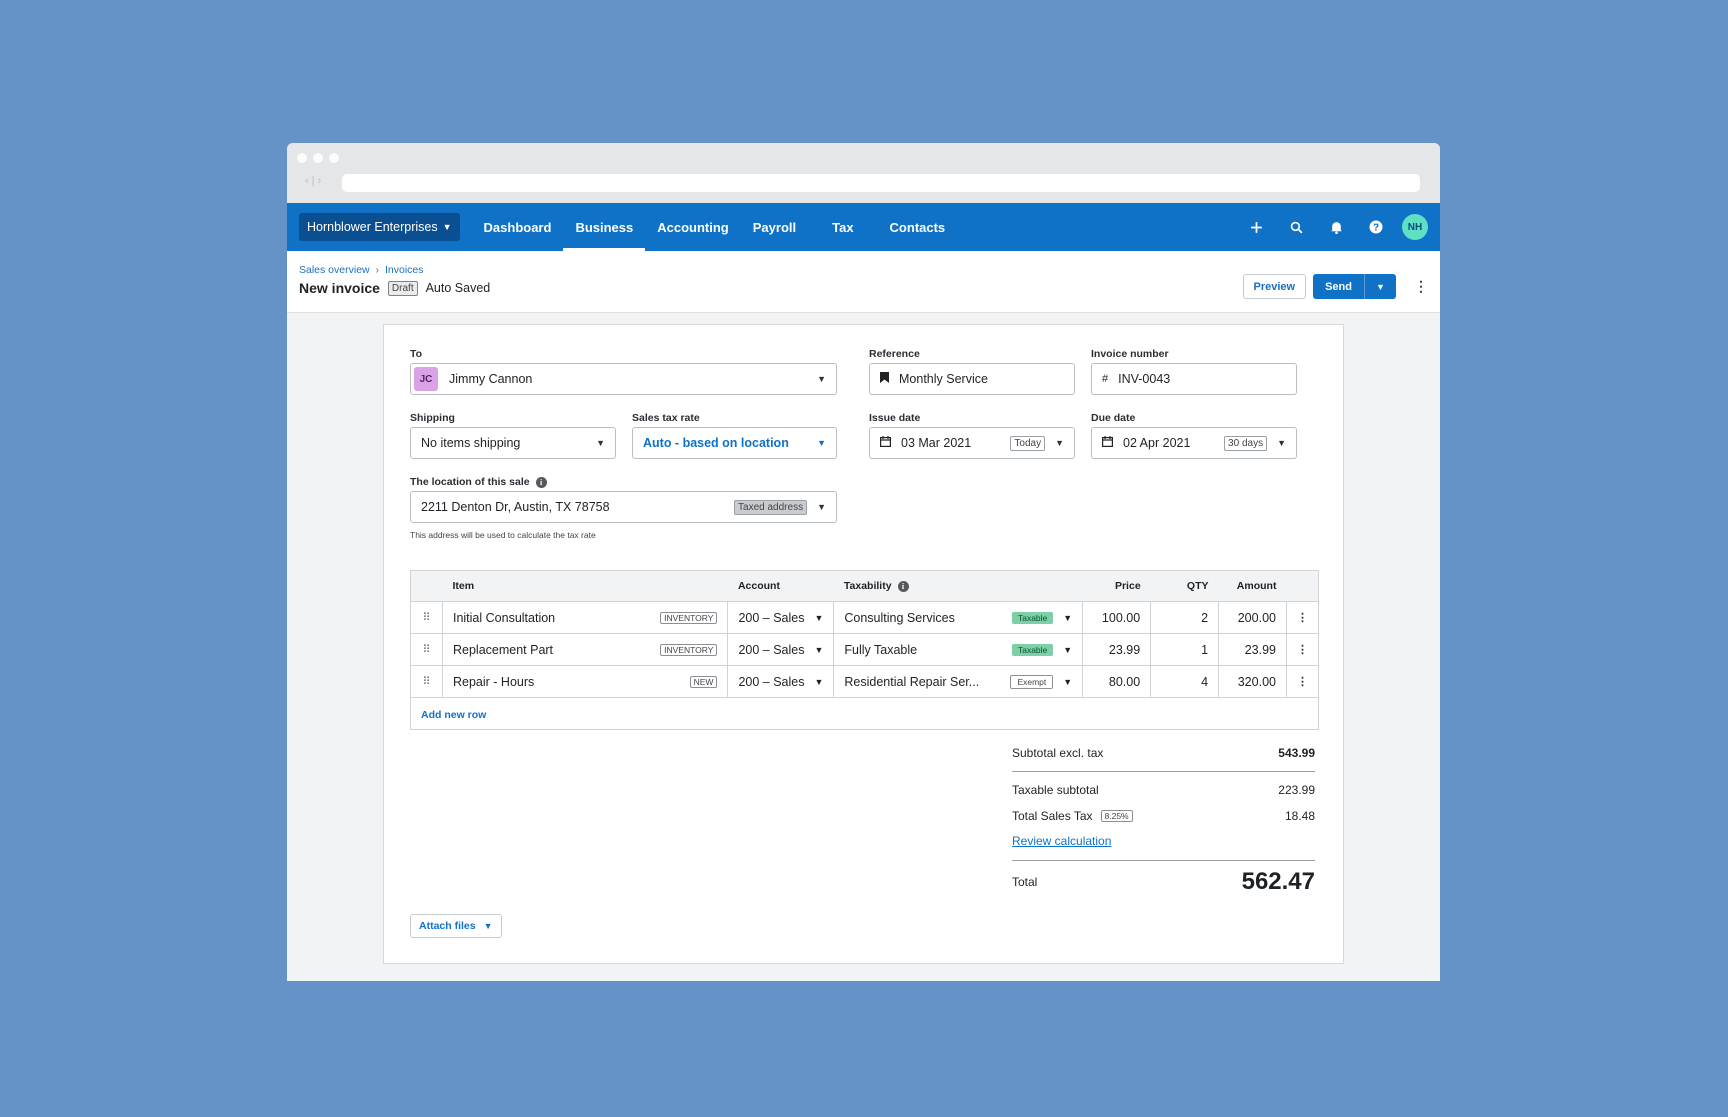  What do you see at coordinates (1278, 881) in the screenshot?
I see `total-value: 562.47` at bounding box center [1278, 881].